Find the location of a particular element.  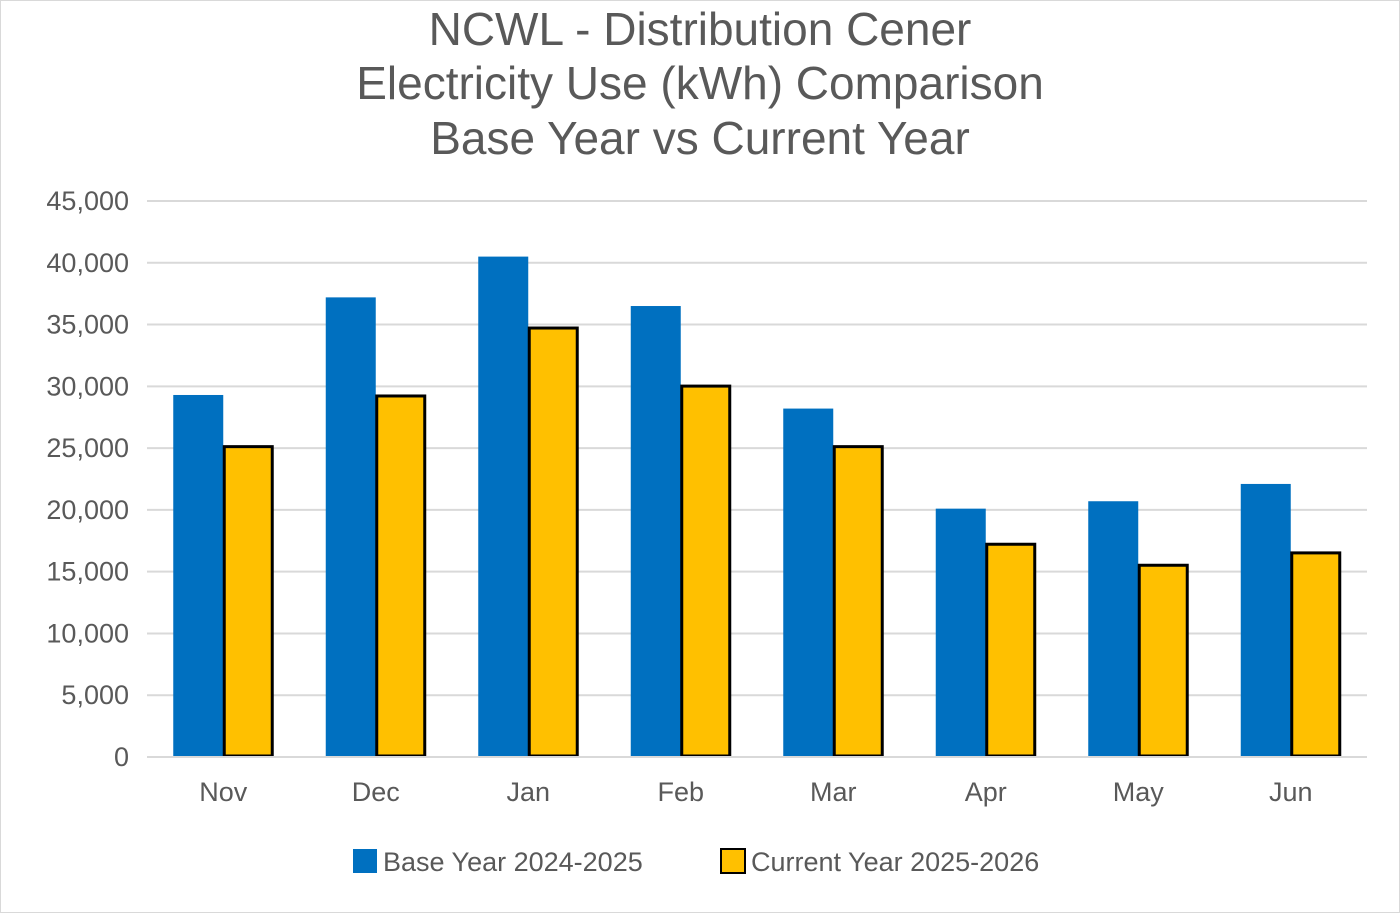

y-tick-label: 35,000 is located at coordinates (87, 325).